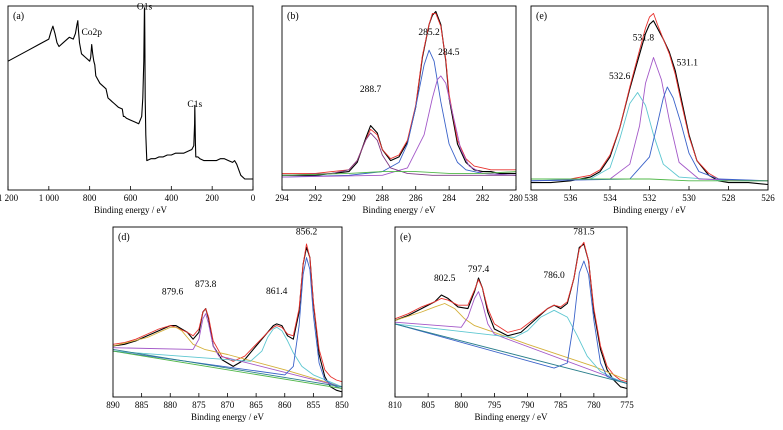 Image resolution: width=783 pixels, height=430 pixels. Describe the element at coordinates (688, 64) in the screenshot. I see `peak-label: 531.1` at that location.